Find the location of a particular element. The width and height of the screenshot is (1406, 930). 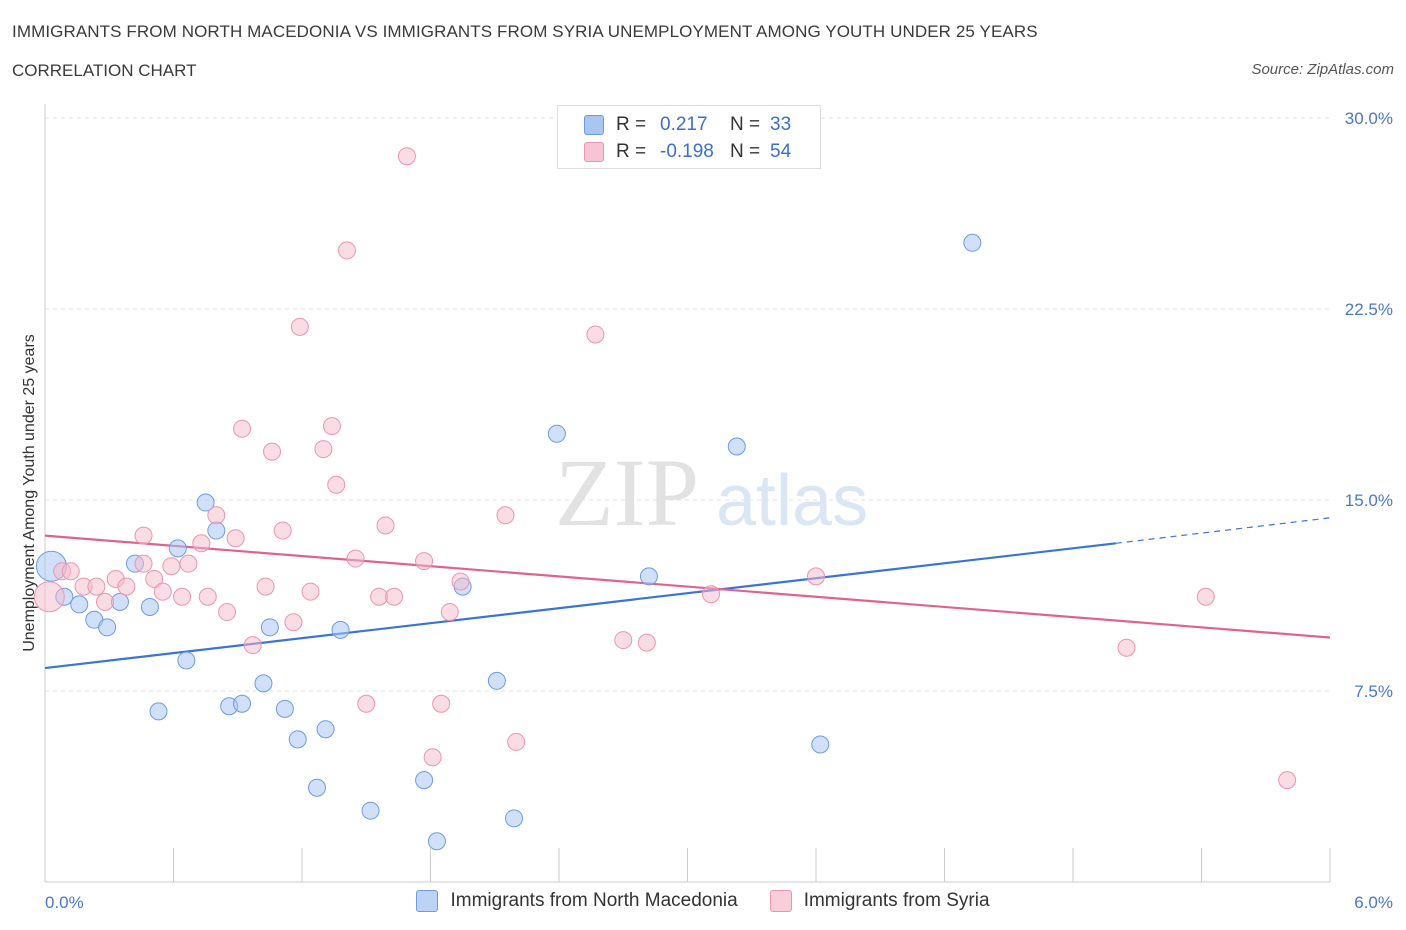

legend-row-syria: R = -0.198 N = 54 is located at coordinates (687, 152).